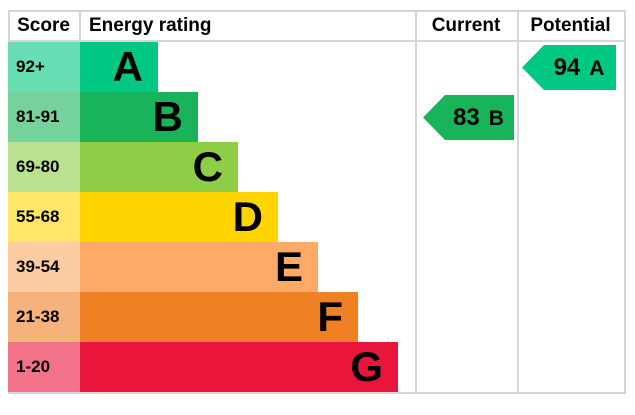 This screenshot has width=635, height=415. What do you see at coordinates (318, 67) in the screenshot?
I see `band-row-a: 92+ A` at bounding box center [318, 67].